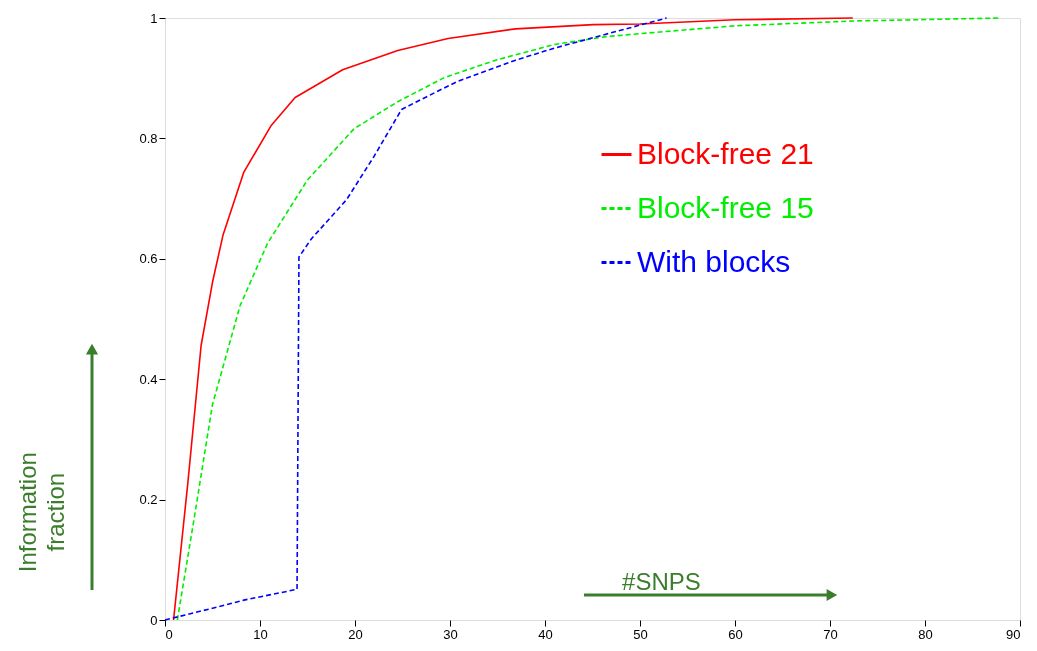 Image resolution: width=1037 pixels, height=651 pixels. Describe the element at coordinates (154, 620) in the screenshot. I see `y-tick-label: 0` at that location.